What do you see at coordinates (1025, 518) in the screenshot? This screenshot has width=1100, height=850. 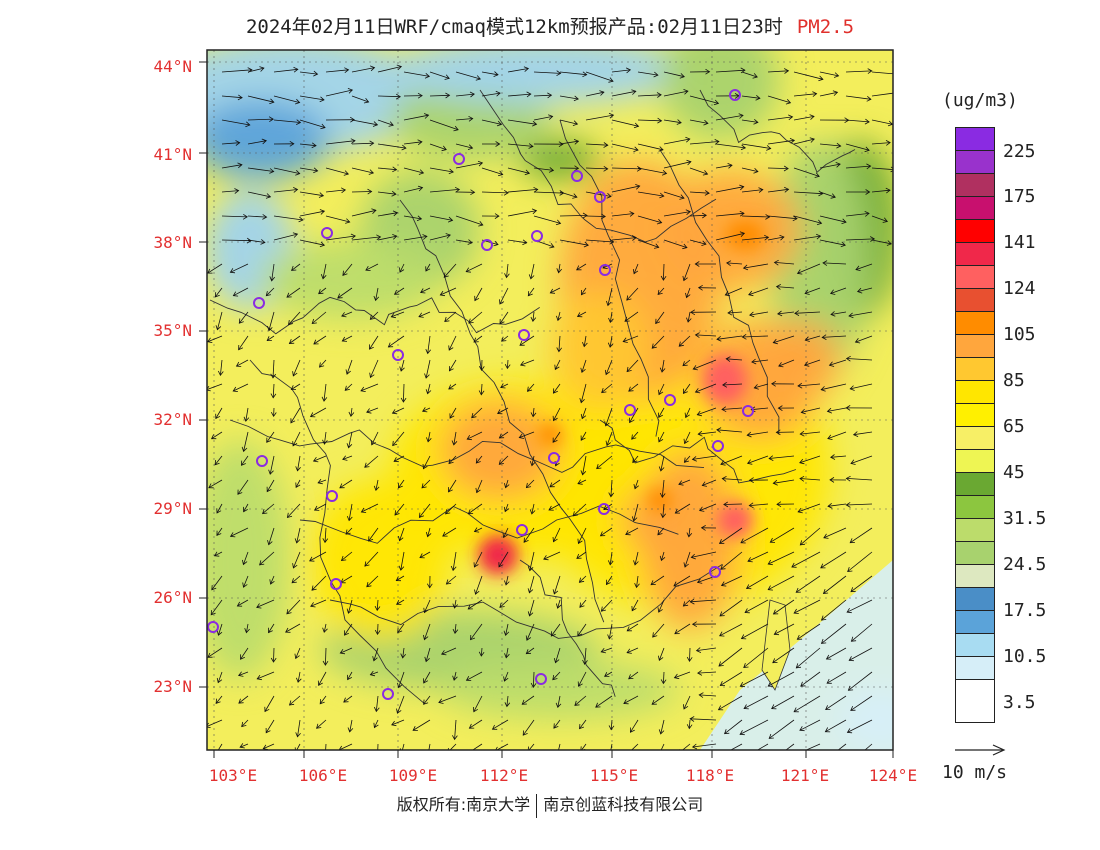 I see `legend-label: 31.5` at bounding box center [1025, 518].